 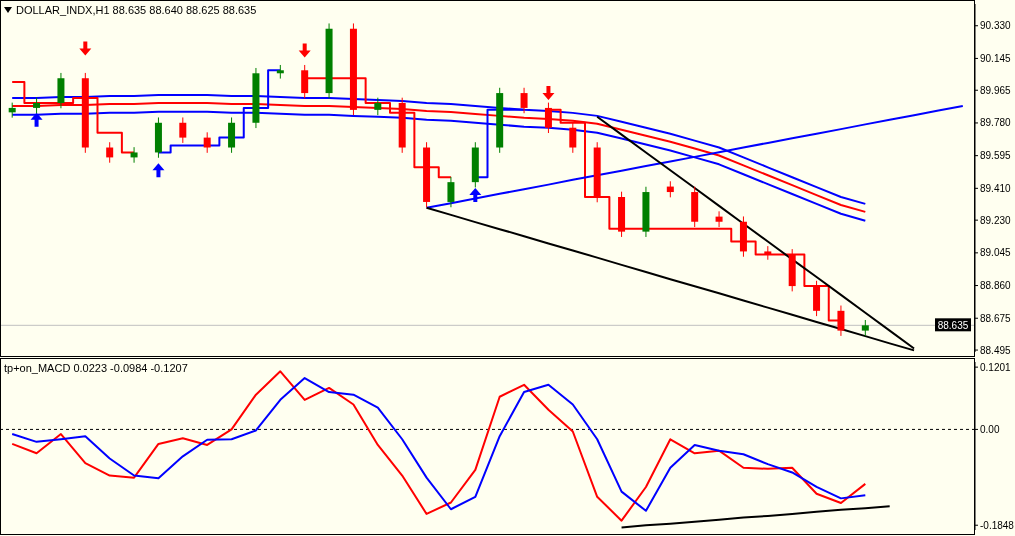 What do you see at coordinates (997, 525) in the screenshot?
I see `y-tick-label: -0.1848` at bounding box center [997, 525].